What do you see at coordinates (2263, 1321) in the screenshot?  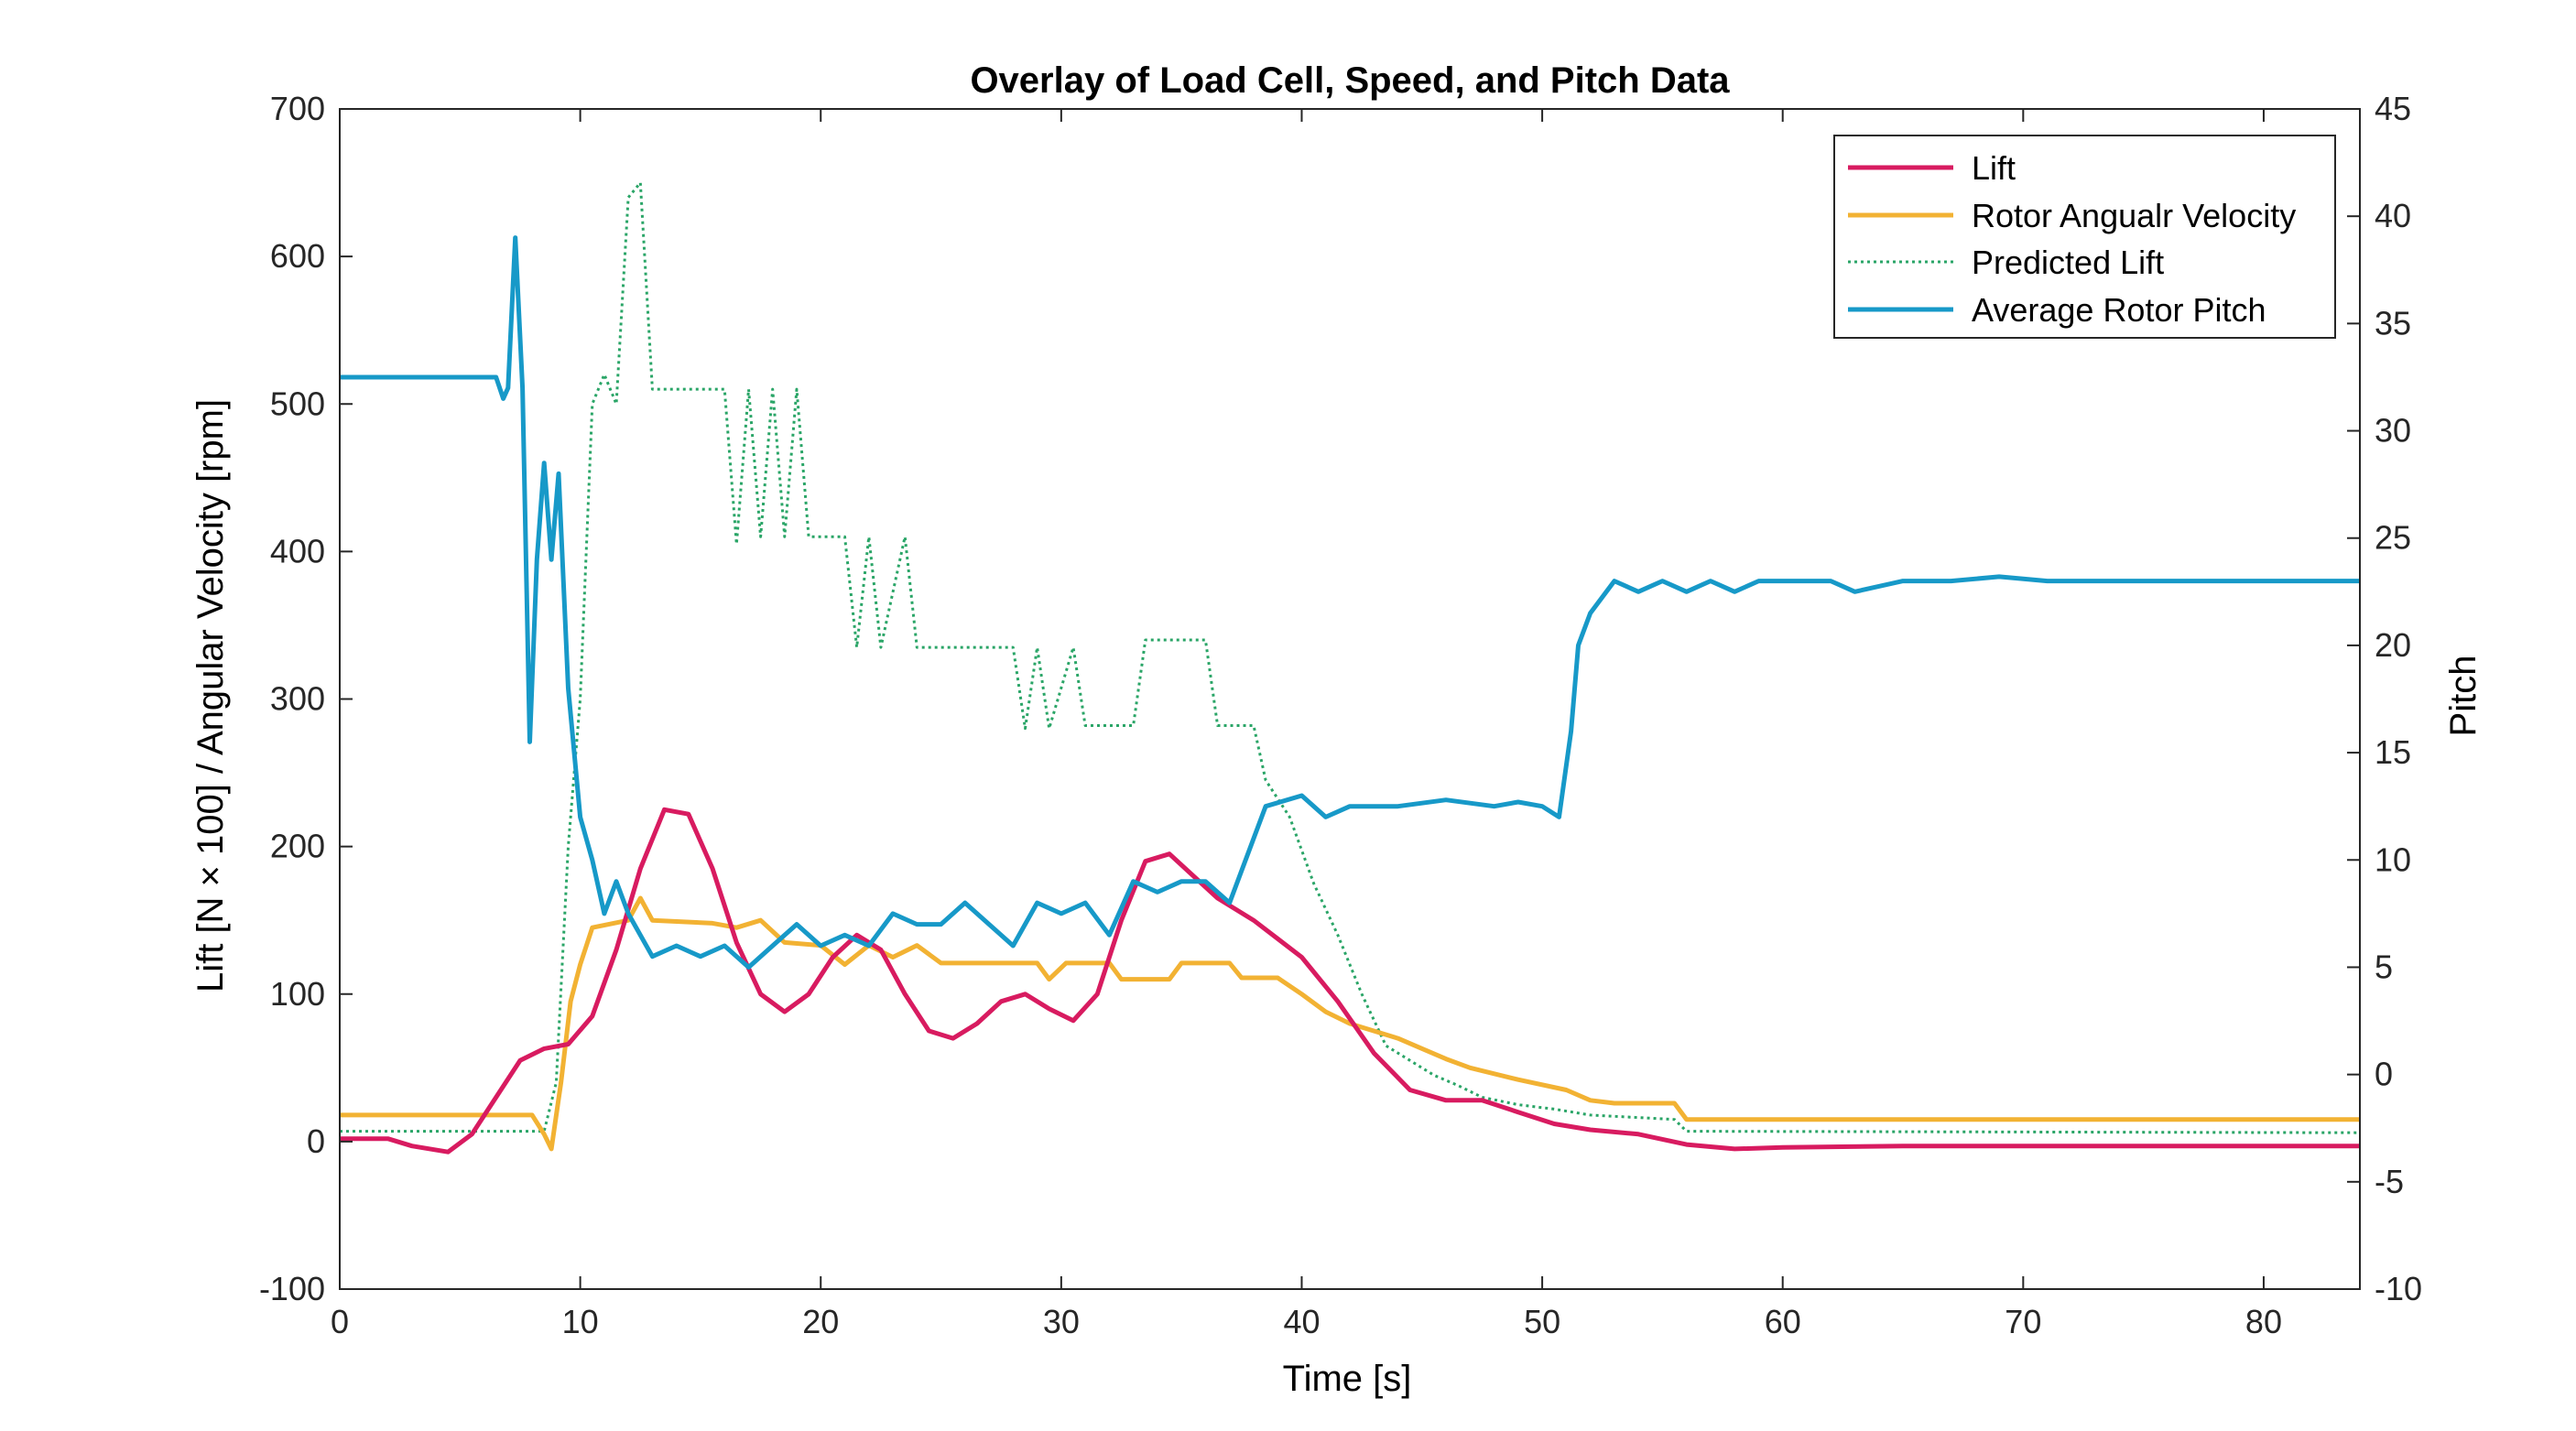 I see `x-tick-label: 80` at bounding box center [2263, 1321].